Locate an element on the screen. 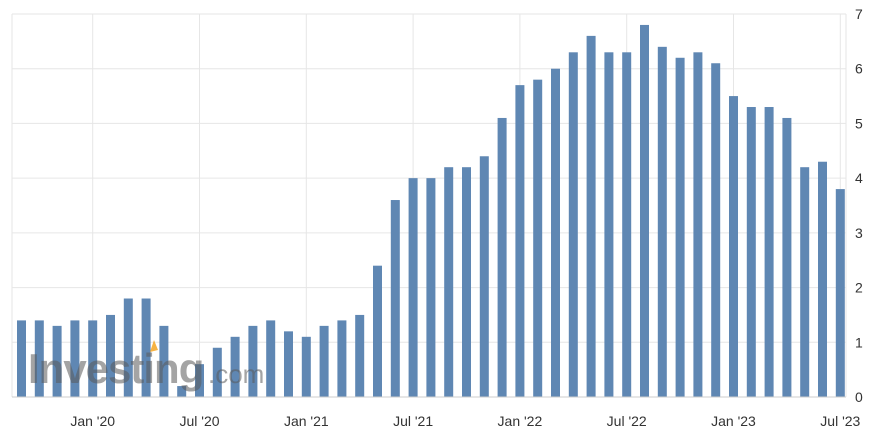 The width and height of the screenshot is (876, 445). y-tick-label: 2 is located at coordinates (859, 288).